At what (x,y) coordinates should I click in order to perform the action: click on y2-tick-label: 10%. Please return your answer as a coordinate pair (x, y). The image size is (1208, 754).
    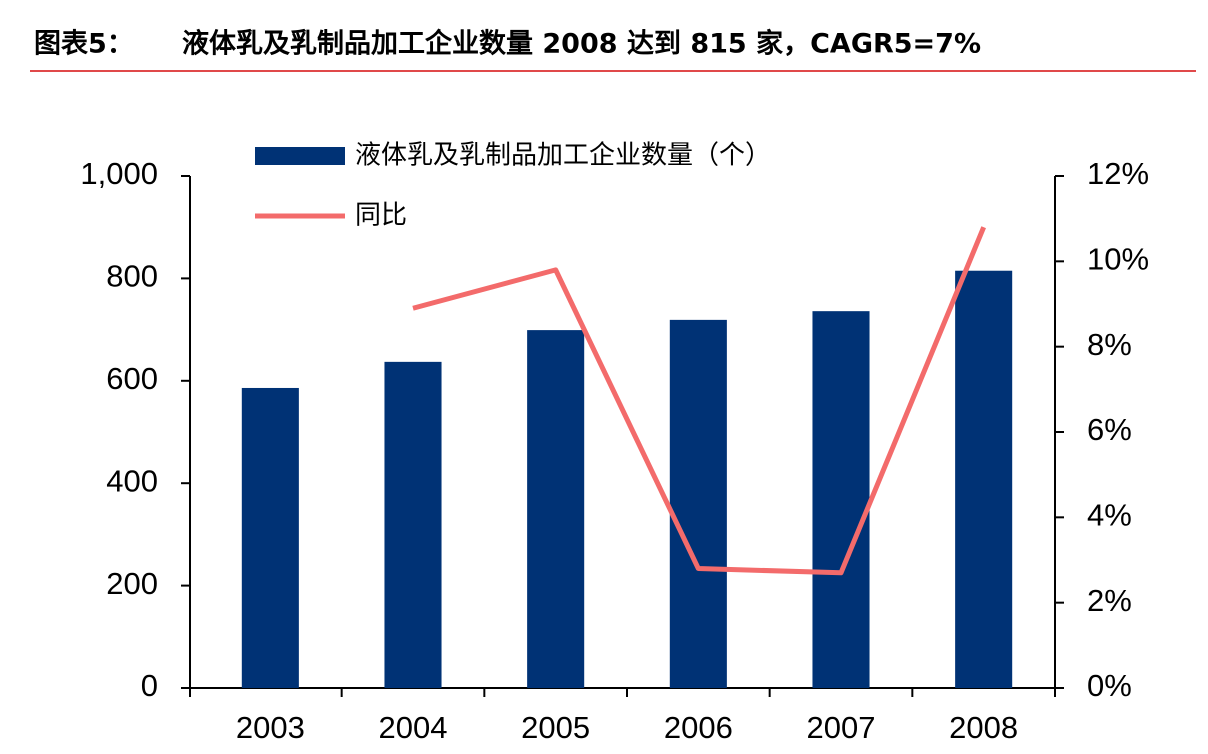
    Looking at the image, I should click on (1118, 259).